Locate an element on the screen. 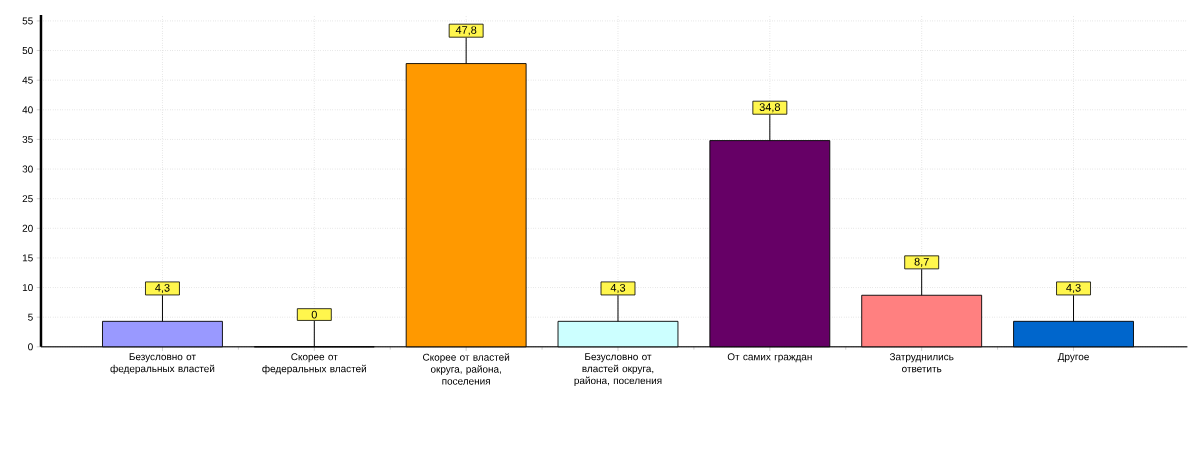 This screenshot has width=1188, height=455. y-tick-label: 20 is located at coordinates (27, 228).